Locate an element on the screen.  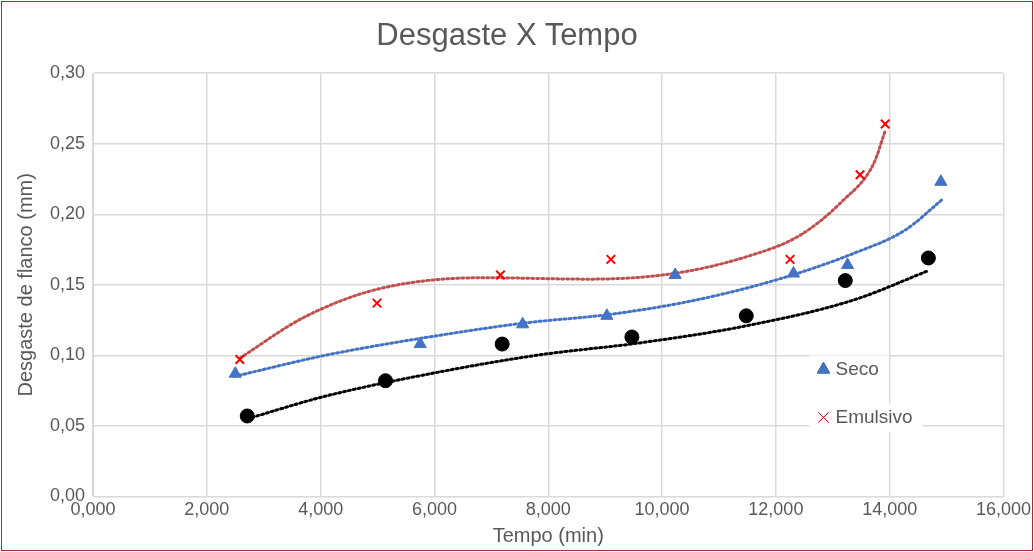
y-tick-label: 0,10 is located at coordinates (67, 354).